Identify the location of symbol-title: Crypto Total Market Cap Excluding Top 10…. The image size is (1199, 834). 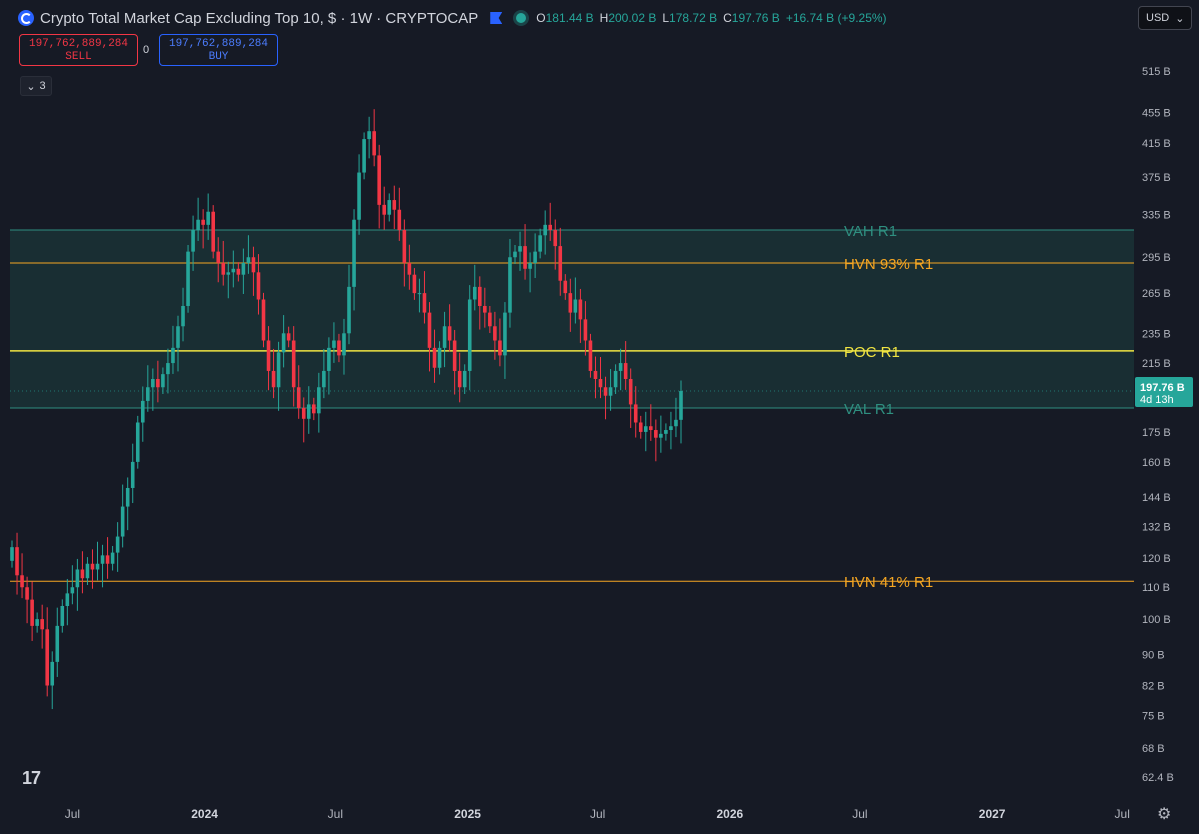
(259, 18).